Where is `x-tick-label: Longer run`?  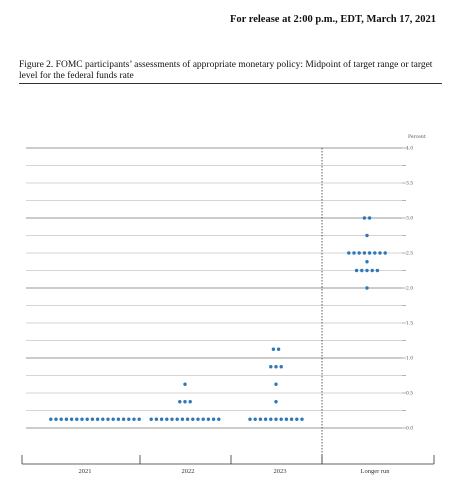
x-tick-label: Longer run is located at coordinates (375, 471).